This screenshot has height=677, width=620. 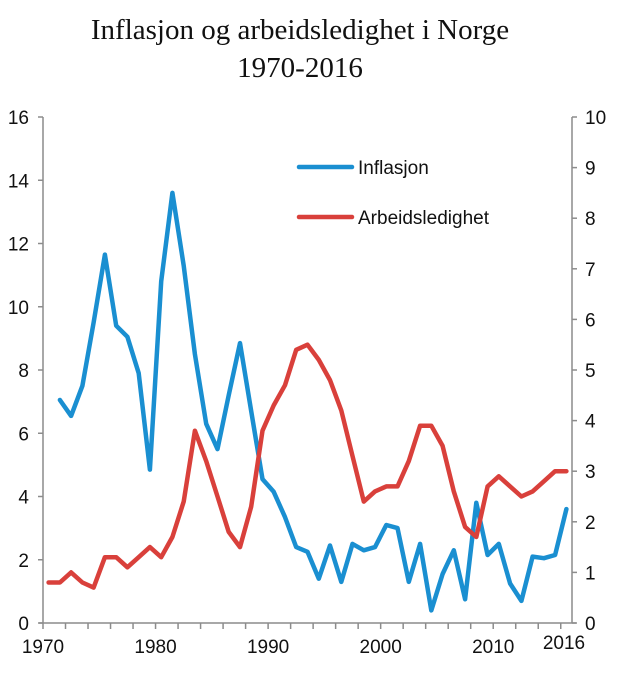 I want to click on left-tick-label: 8, so click(x=23, y=371).